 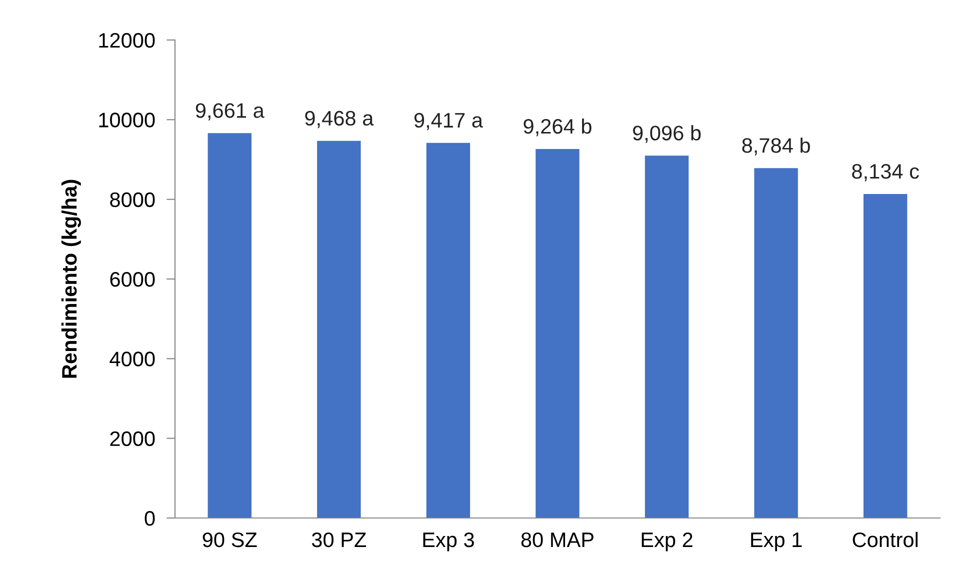 What do you see at coordinates (71, 279) in the screenshot?
I see `y-axis-title: Rendimiento (kg/ha)` at bounding box center [71, 279].